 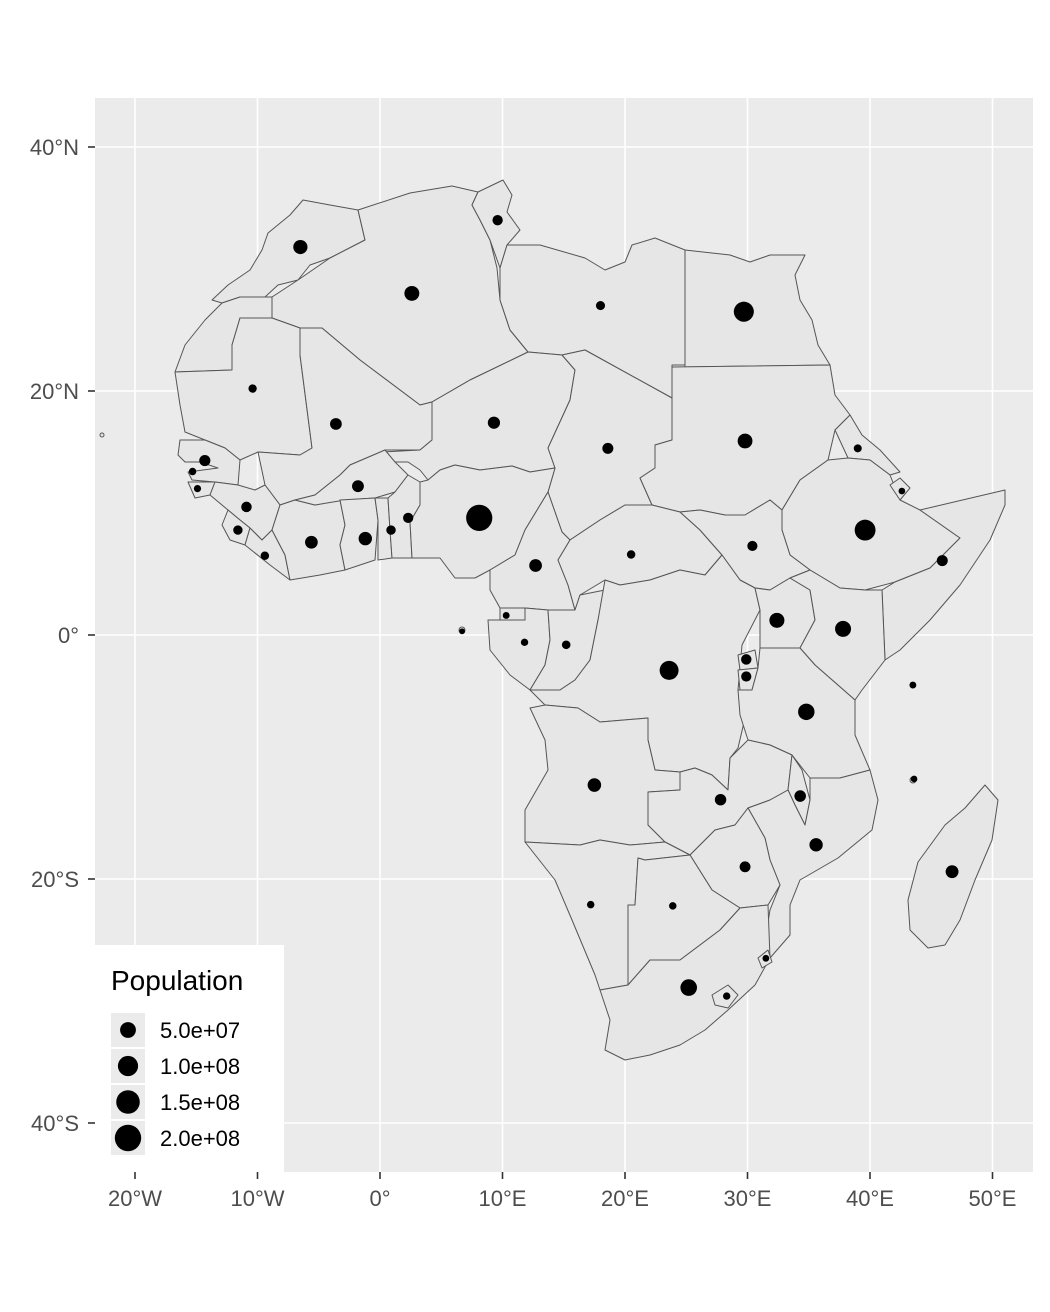 What do you see at coordinates (952, 872) in the screenshot?
I see `population-point-madagascar` at bounding box center [952, 872].